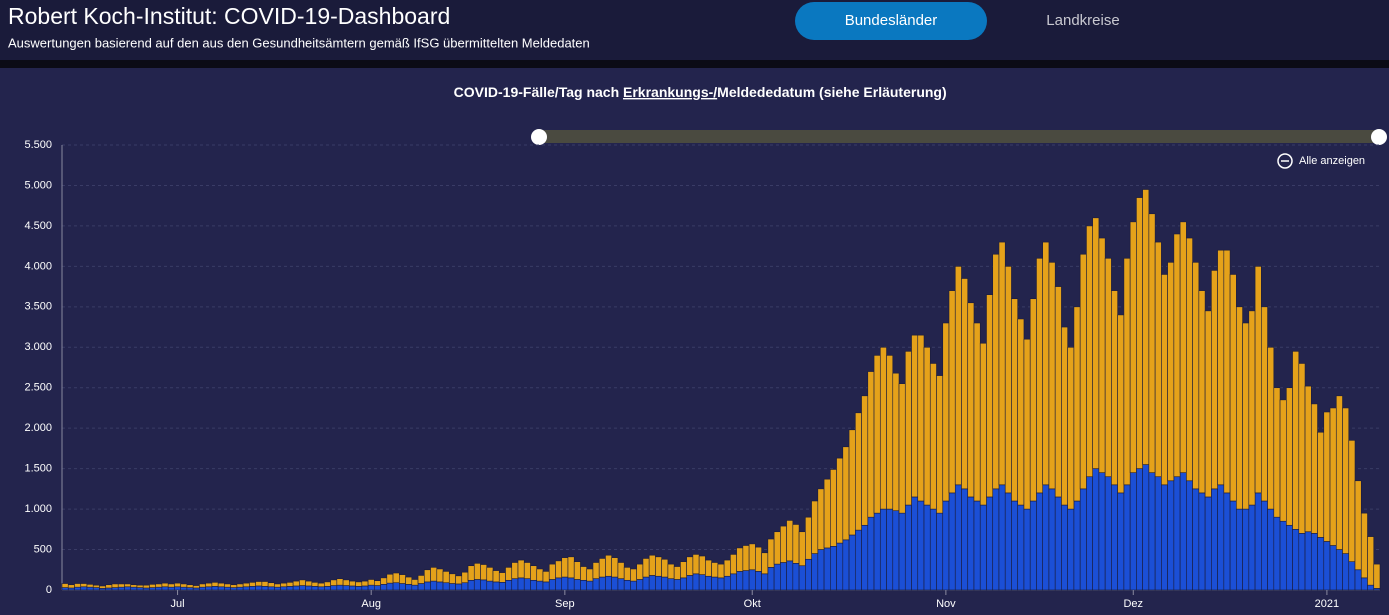 This screenshot has width=1389, height=615. What do you see at coordinates (946, 604) in the screenshot?
I see `x-tick-label: Nov` at bounding box center [946, 604].